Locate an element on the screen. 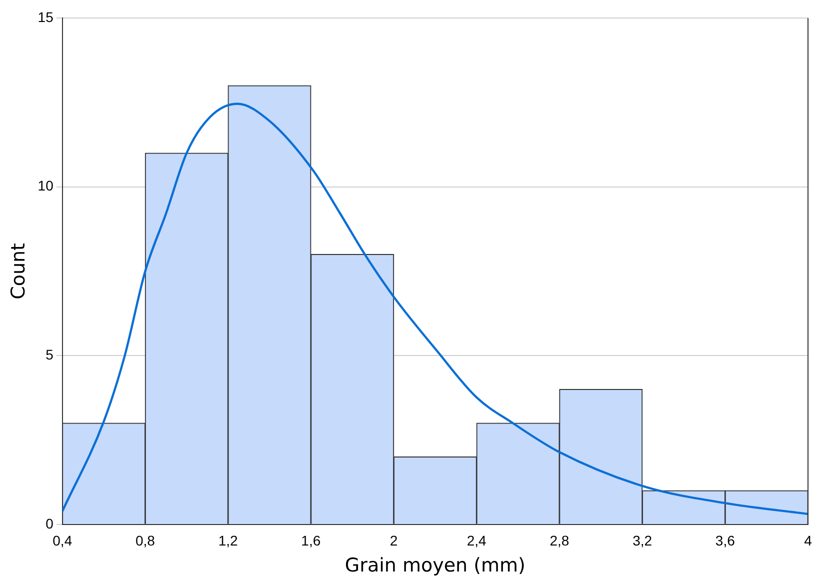 The height and width of the screenshot is (578, 816). x-tick-label: 4 is located at coordinates (808, 540).